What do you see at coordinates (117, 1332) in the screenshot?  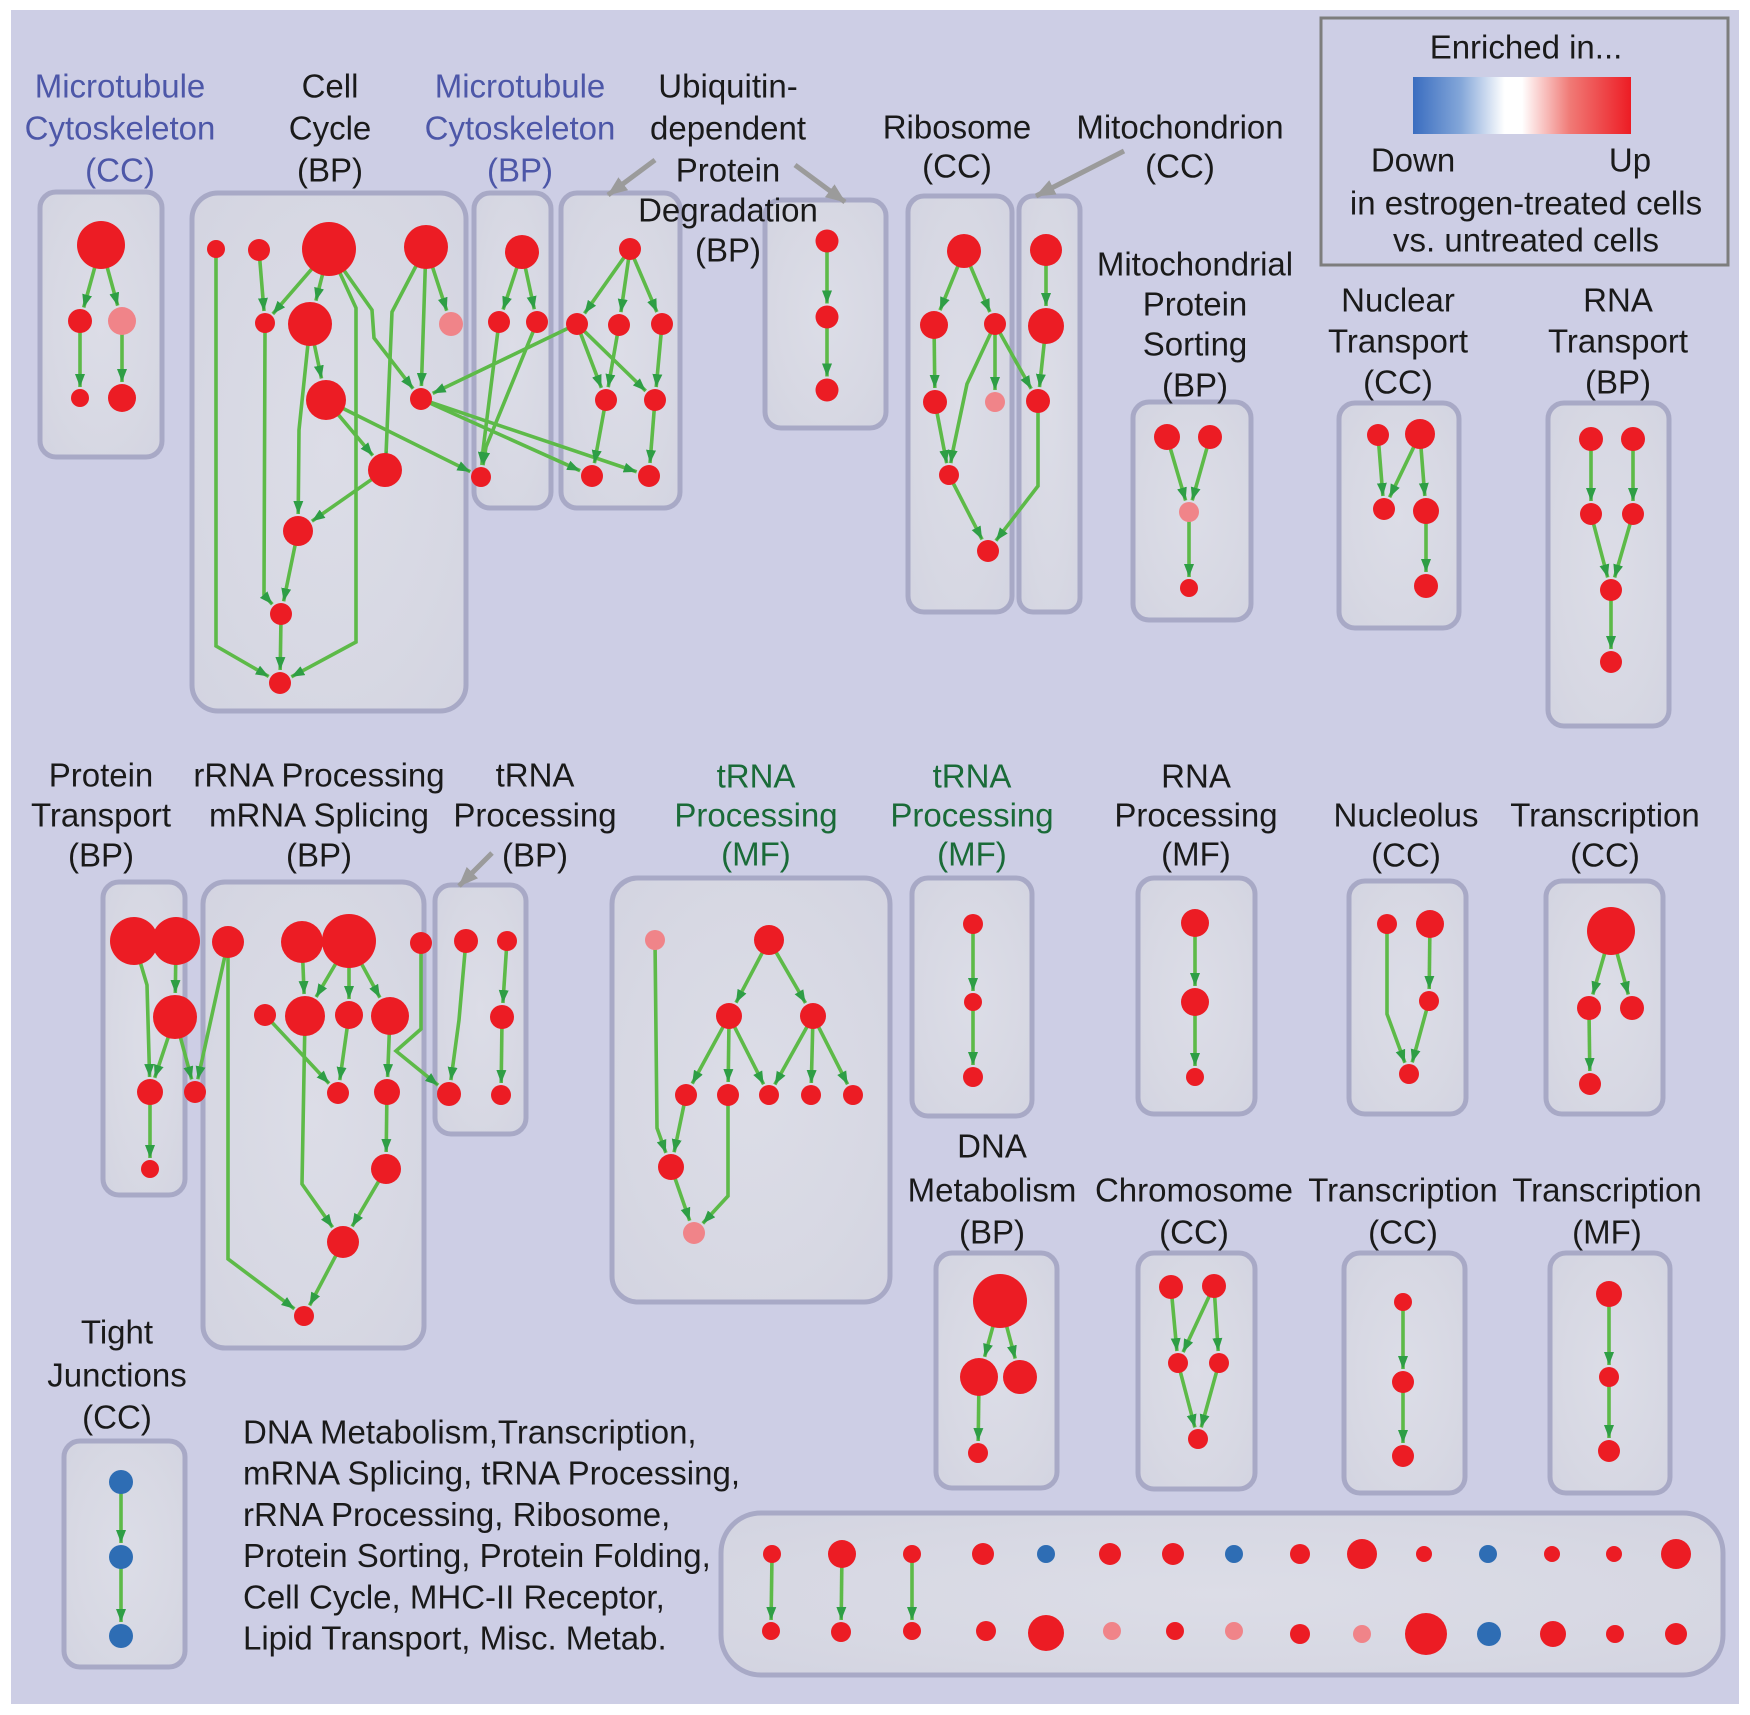 I see `svg-text: Tight` at bounding box center [117, 1332].